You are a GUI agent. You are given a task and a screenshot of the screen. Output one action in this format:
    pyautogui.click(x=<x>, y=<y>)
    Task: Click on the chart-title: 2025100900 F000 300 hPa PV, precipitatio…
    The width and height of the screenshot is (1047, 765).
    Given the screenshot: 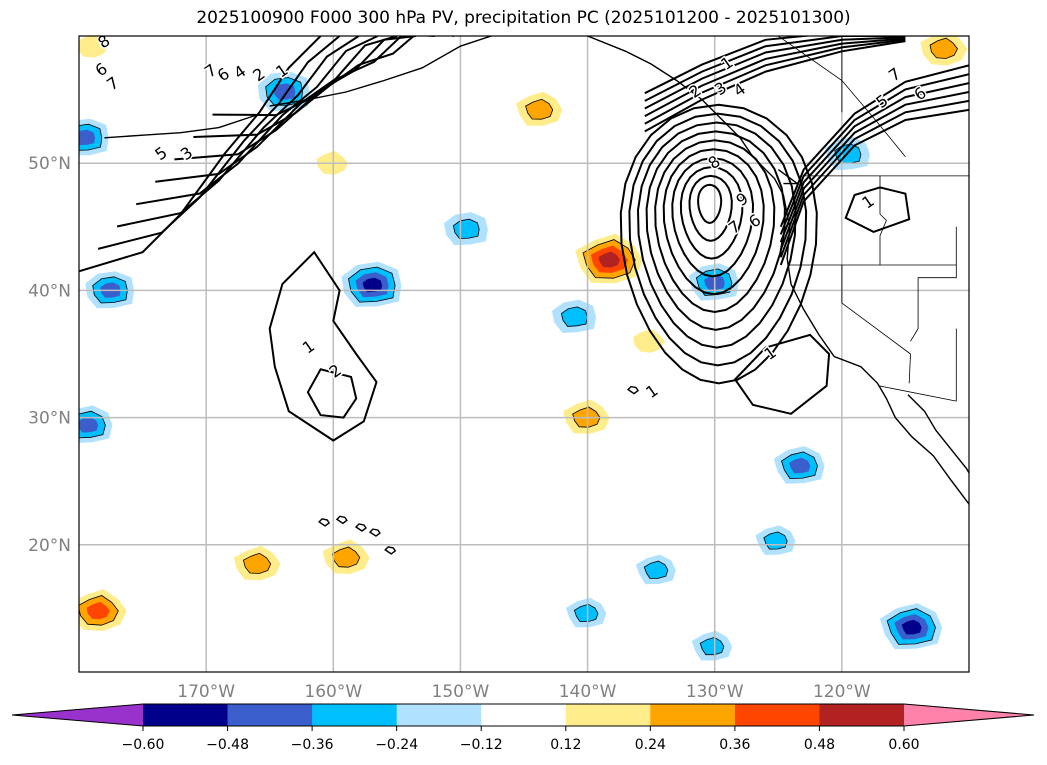 What is the action you would take?
    pyautogui.click(x=523, y=18)
    